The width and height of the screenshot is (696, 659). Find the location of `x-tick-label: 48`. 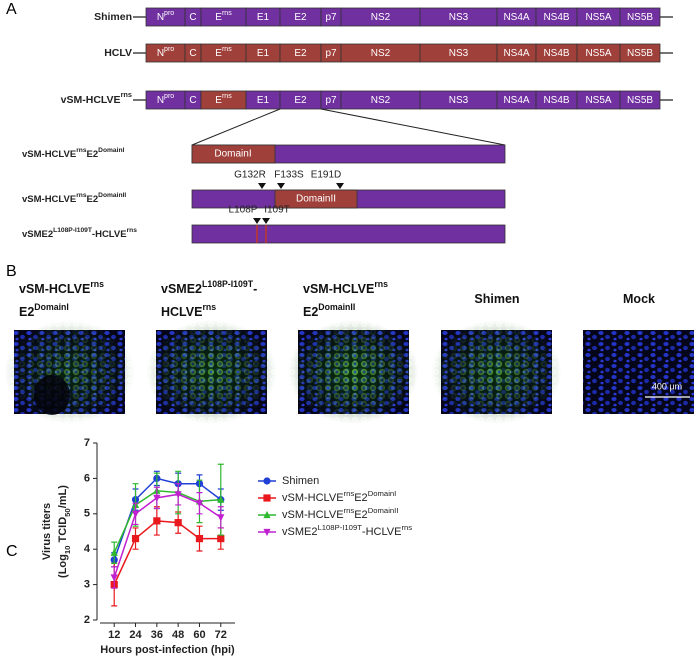

x-tick-label: 48 is located at coordinates (178, 635).